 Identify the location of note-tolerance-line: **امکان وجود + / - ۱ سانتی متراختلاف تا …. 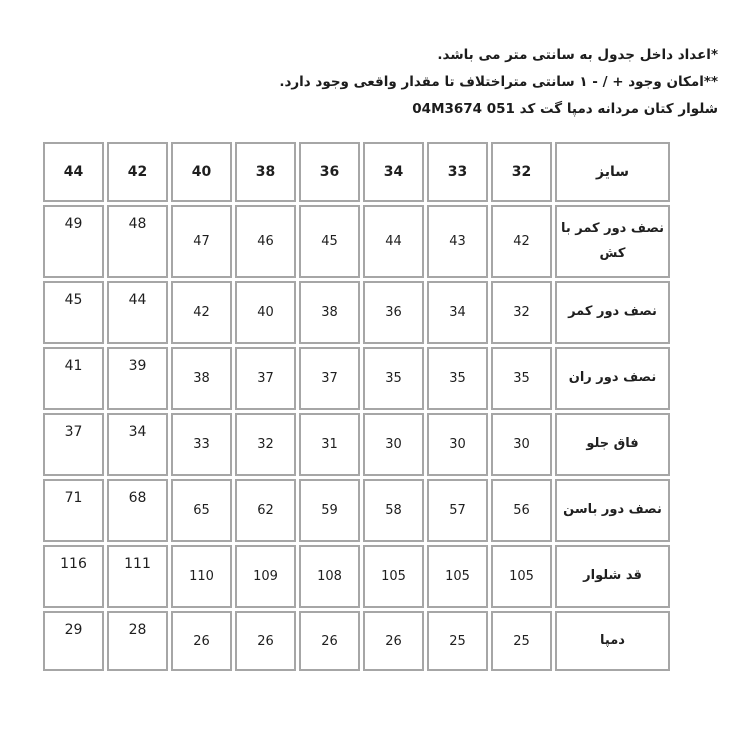
(498, 82).